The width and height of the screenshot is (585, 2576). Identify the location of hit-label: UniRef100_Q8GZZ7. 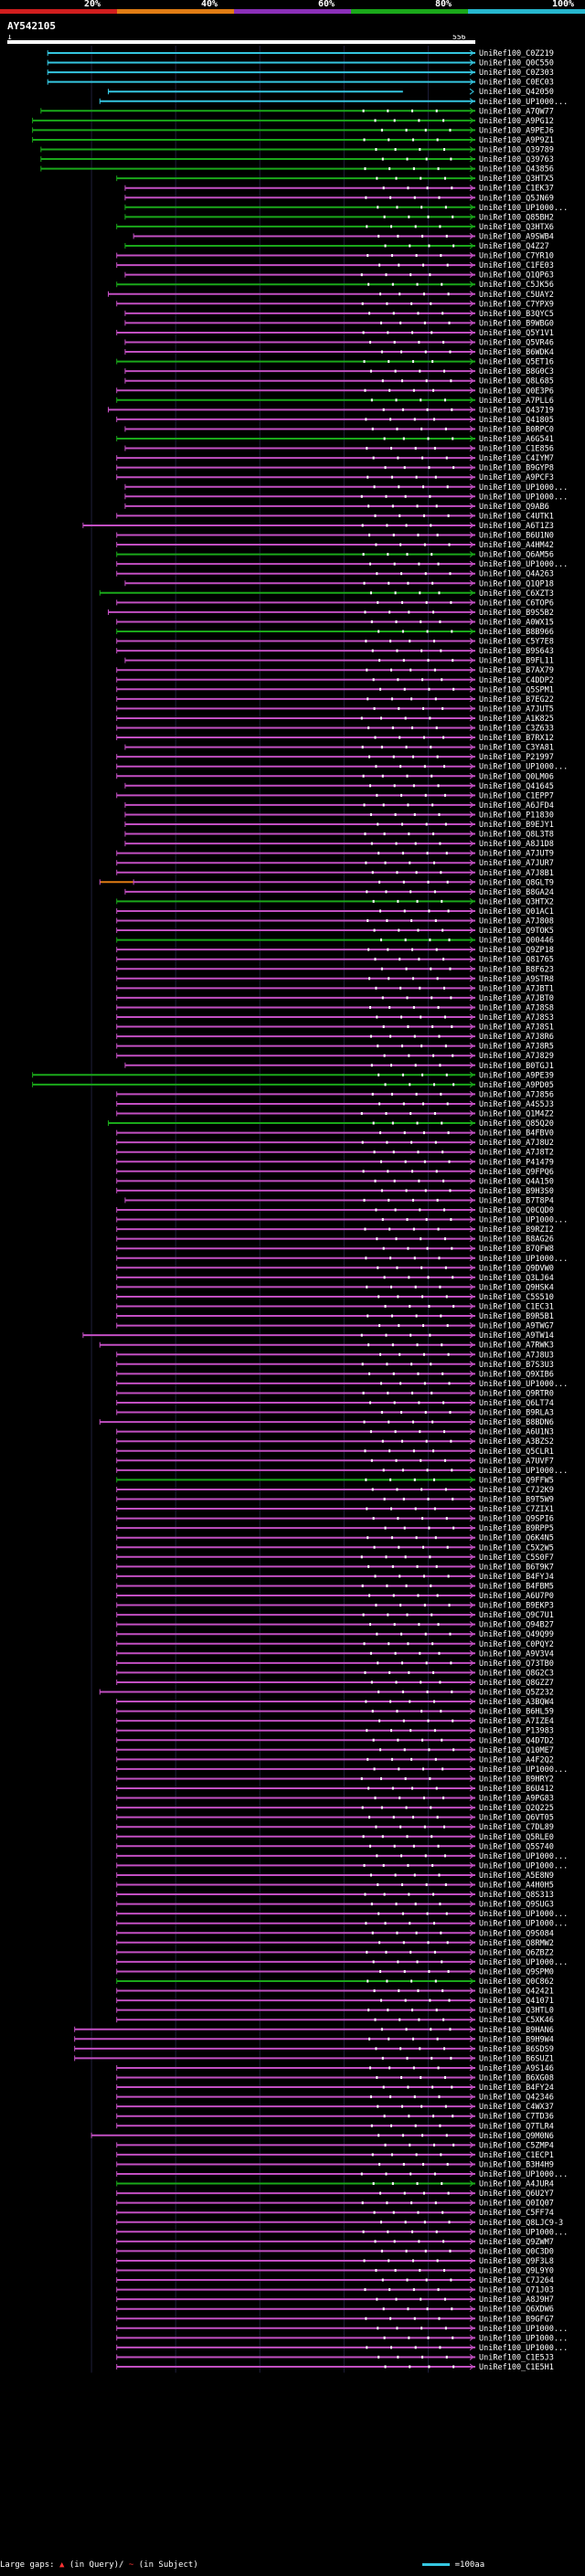
(516, 1683).